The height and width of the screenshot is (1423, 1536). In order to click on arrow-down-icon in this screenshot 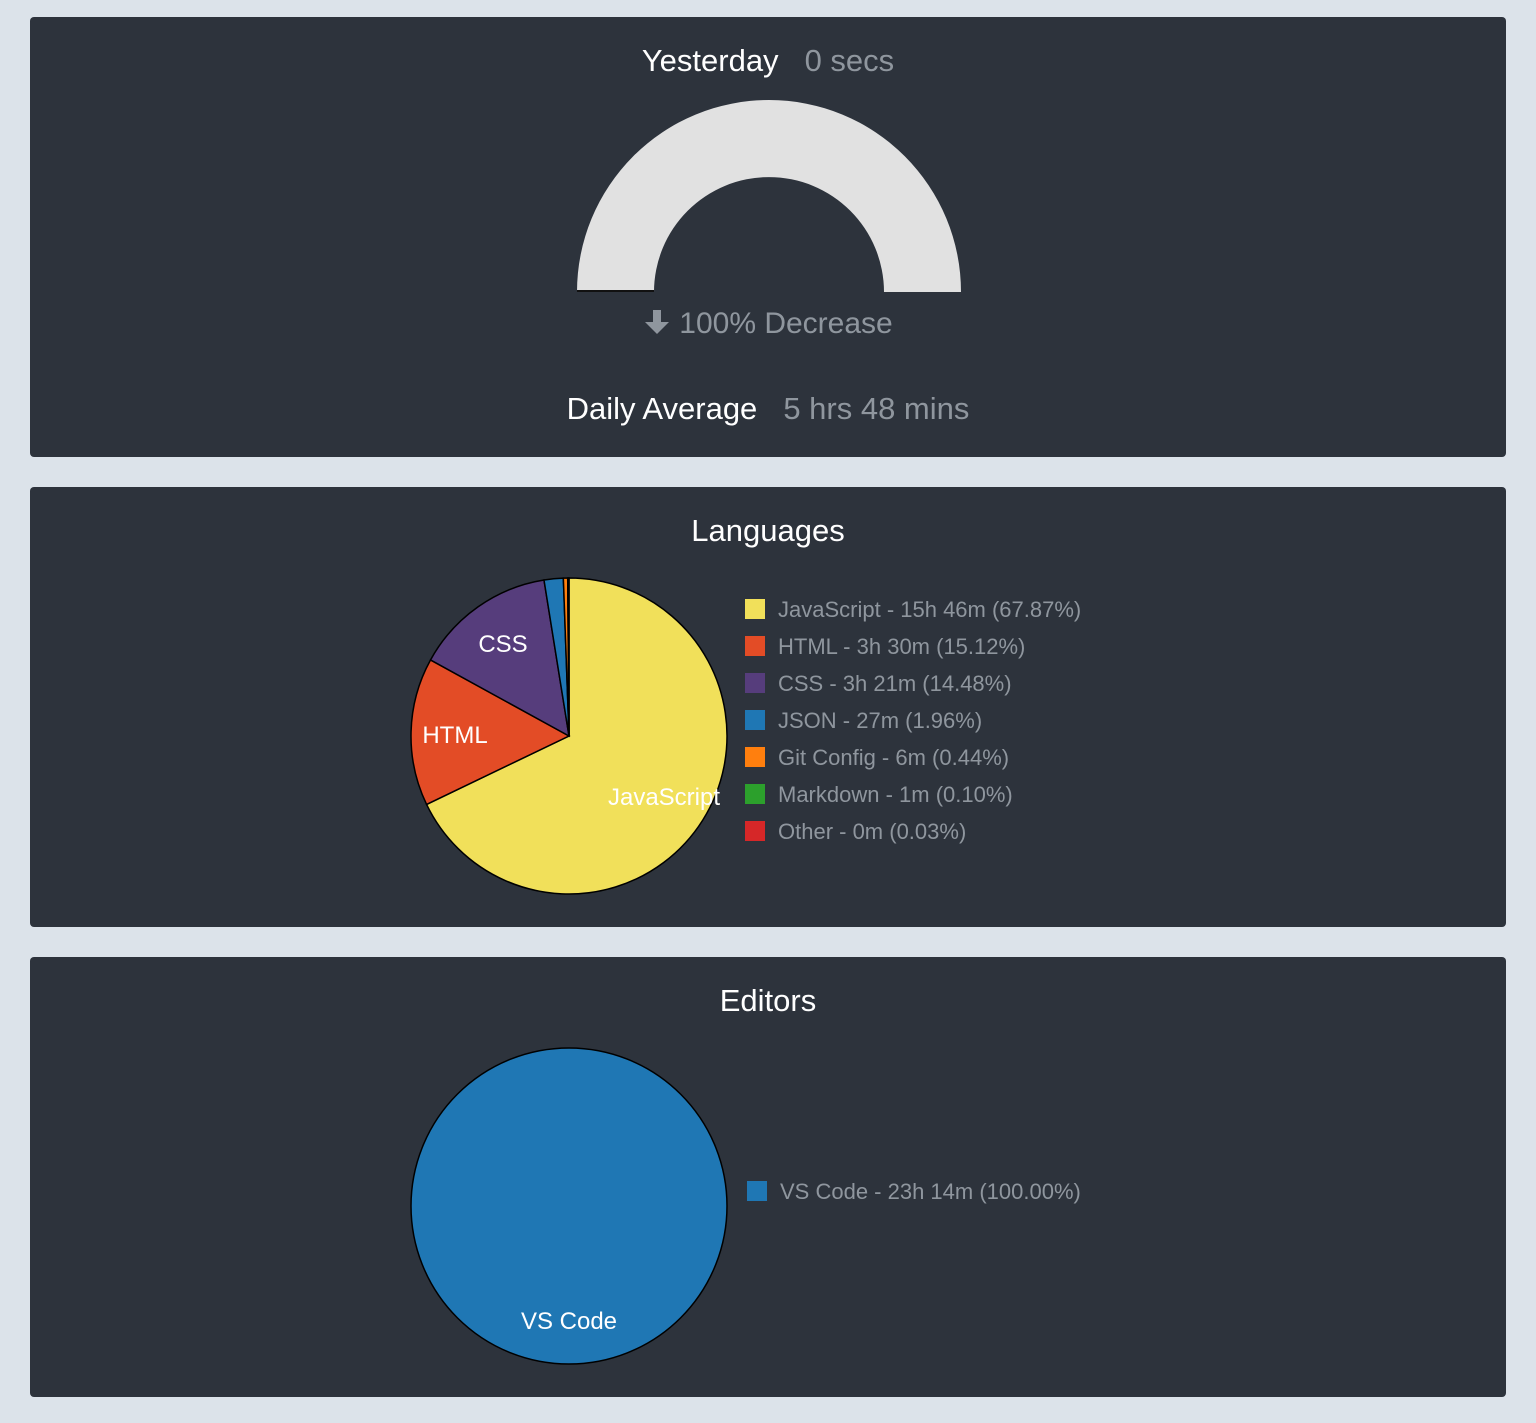, I will do `click(657, 322)`.